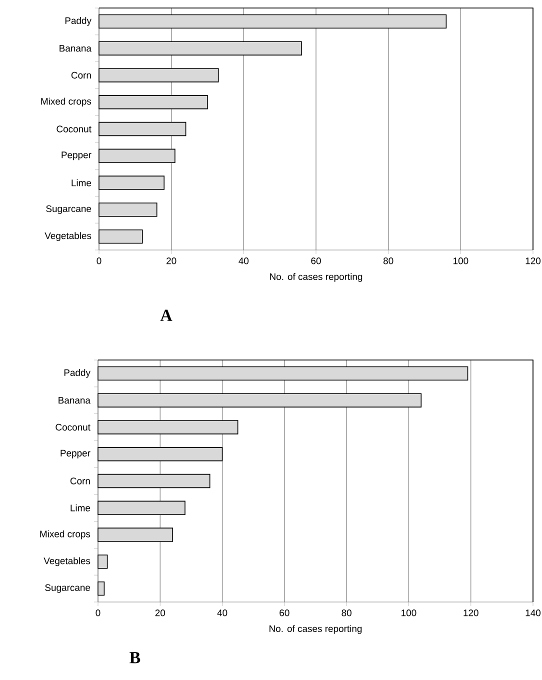 This screenshot has width=542, height=680. Describe the element at coordinates (166, 315) in the screenshot. I see `text: A` at that location.